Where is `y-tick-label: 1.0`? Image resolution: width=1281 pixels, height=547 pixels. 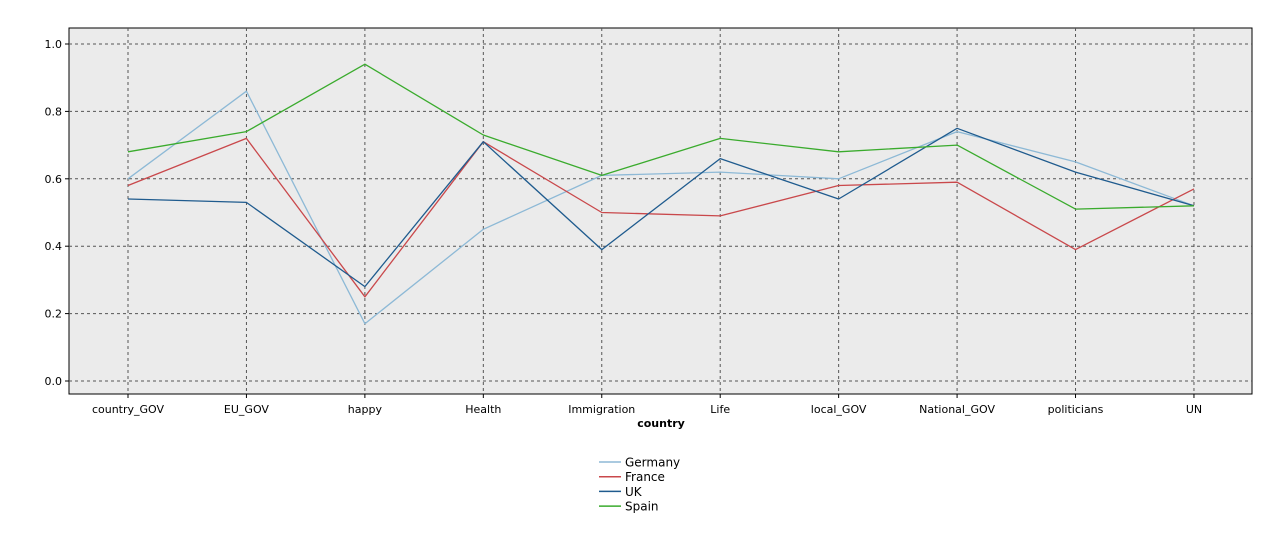
y-tick-label: 1.0 is located at coordinates (54, 44).